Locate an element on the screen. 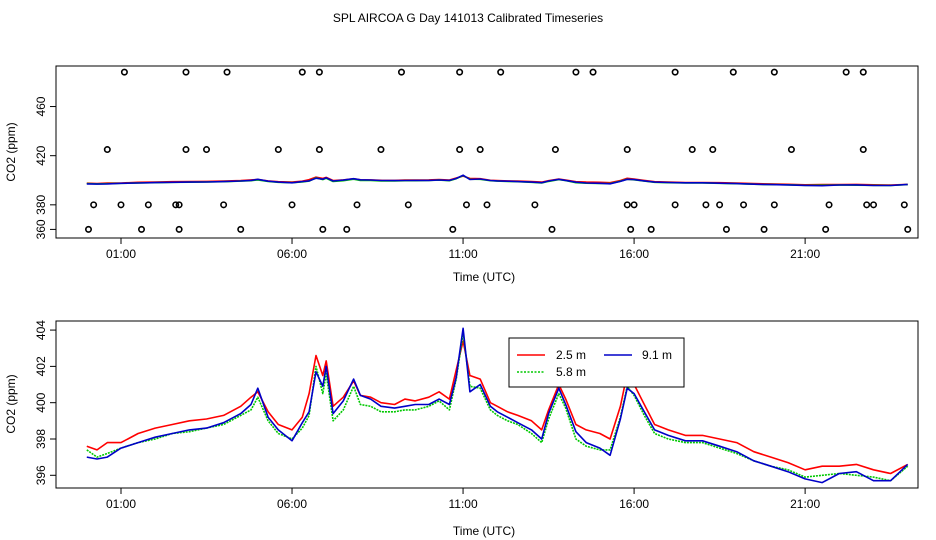  top-x-axis: 01:00 06:00 11:00 16:00 21:00 is located at coordinates (463, 249).